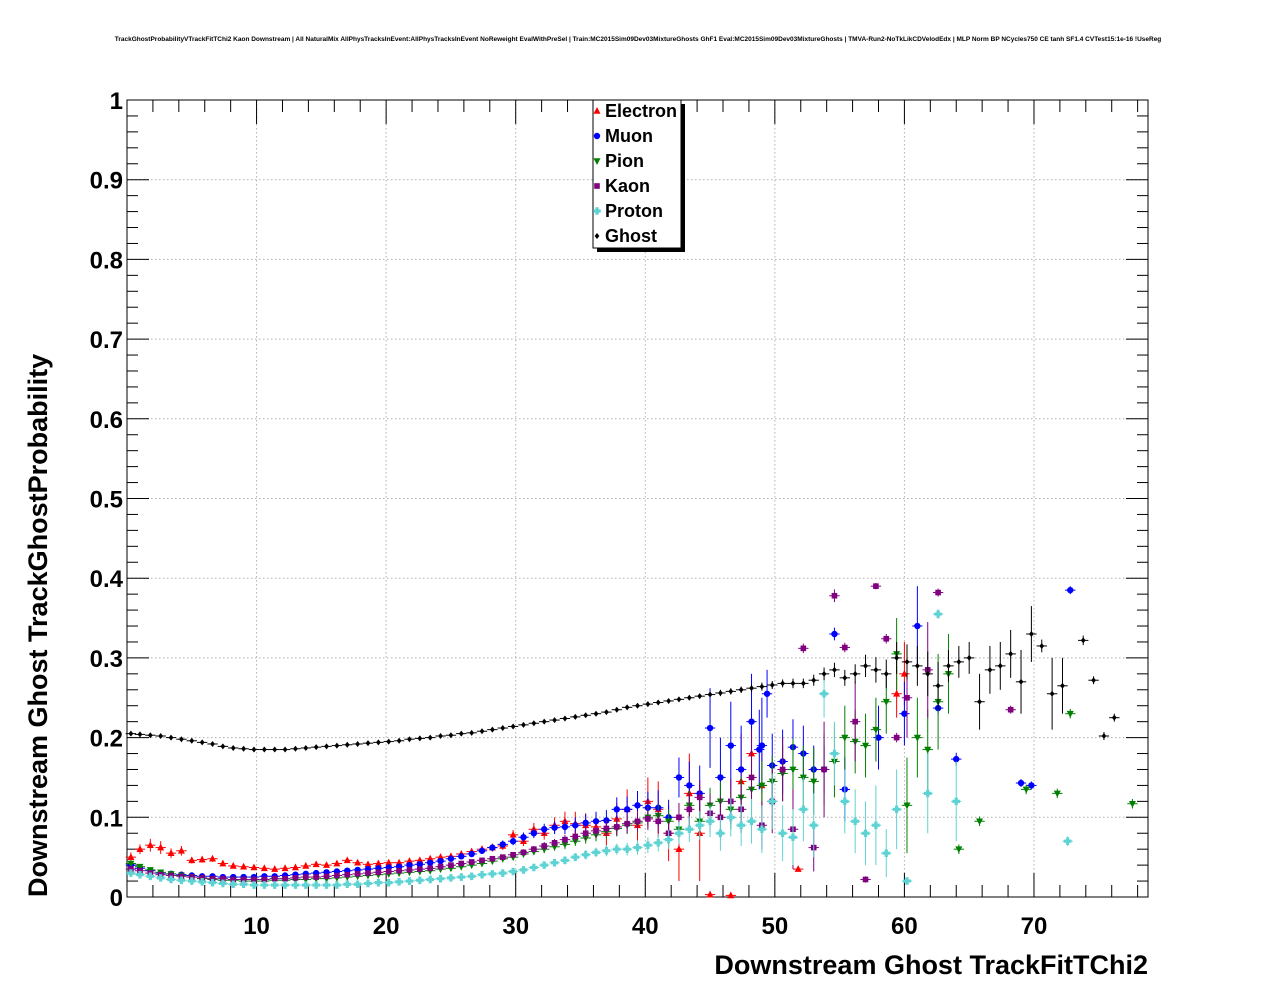  Describe the element at coordinates (116, 101) in the screenshot. I see `y-tick-label: 1` at that location.